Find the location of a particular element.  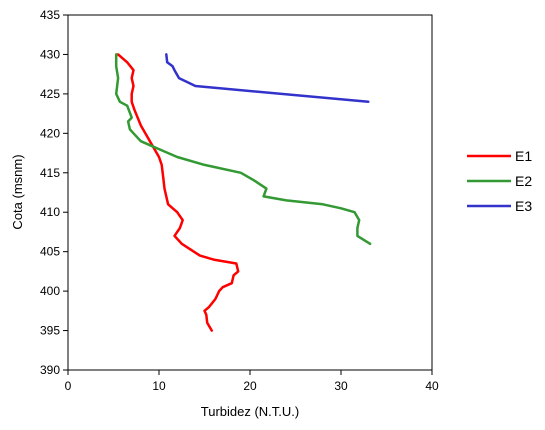

legend-label-e1: E1 is located at coordinates (523, 156).